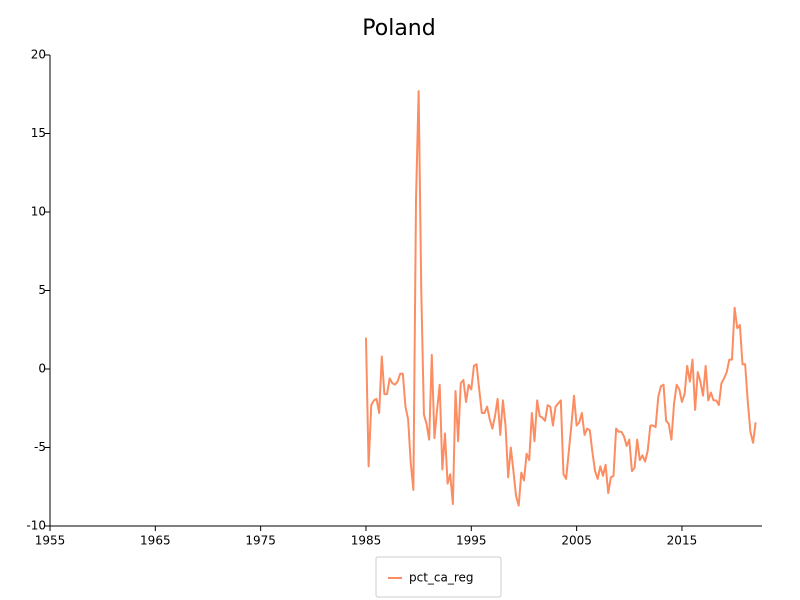  What do you see at coordinates (42, 290) in the screenshot?
I see `y-tick-label: 5` at bounding box center [42, 290].